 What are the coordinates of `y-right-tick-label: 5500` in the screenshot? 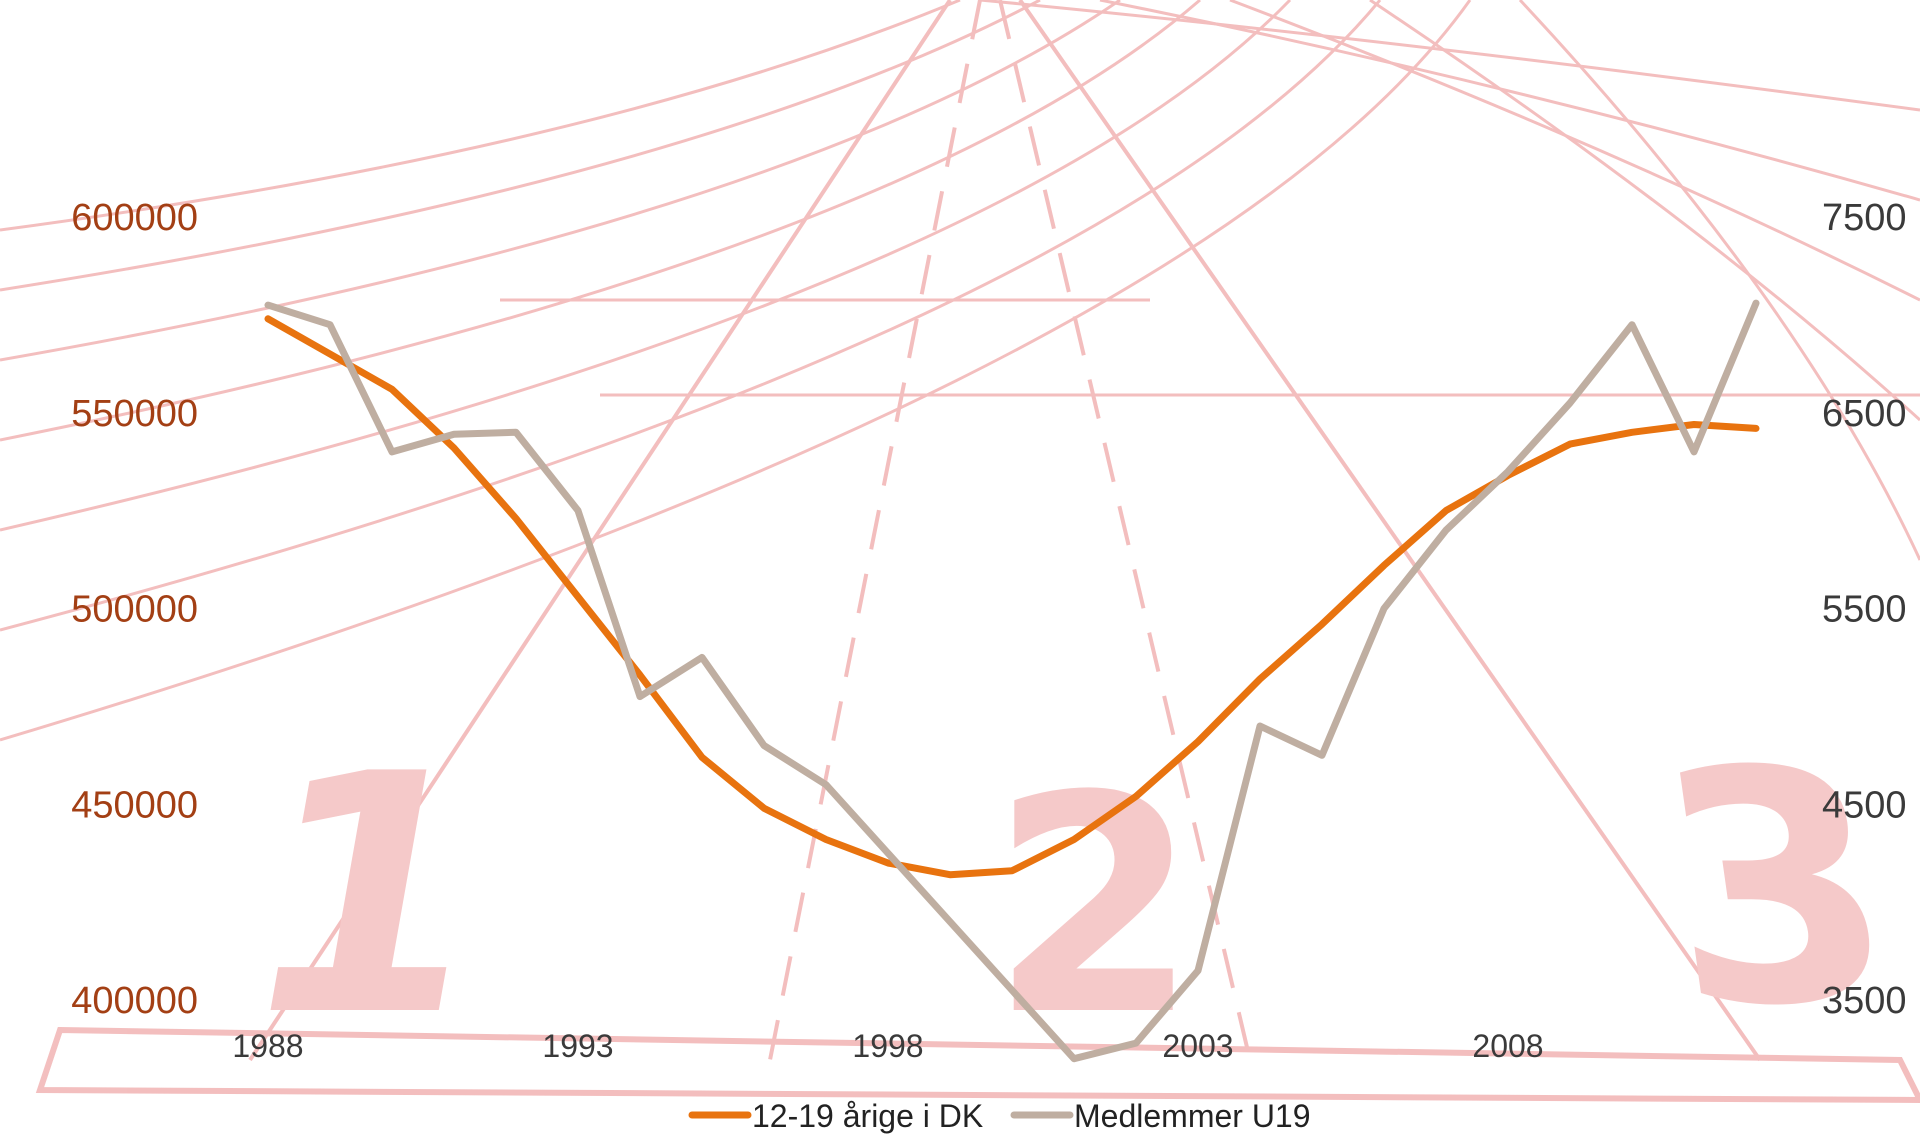 It's located at (1864, 610).